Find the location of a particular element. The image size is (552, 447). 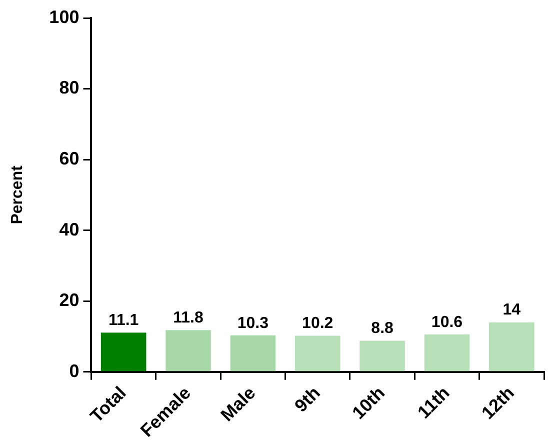

data-label: 8.8 is located at coordinates (382, 329).